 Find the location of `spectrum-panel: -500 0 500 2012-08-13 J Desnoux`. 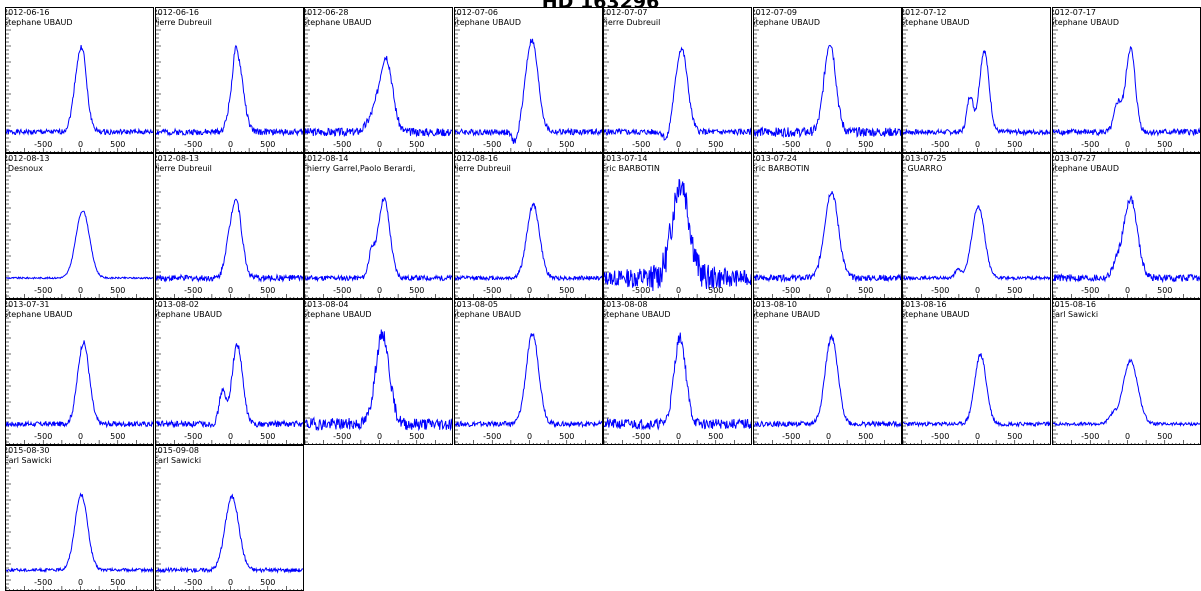

spectrum-panel: -500 0 500 2012-08-13 J Desnoux is located at coordinates (79, 226).